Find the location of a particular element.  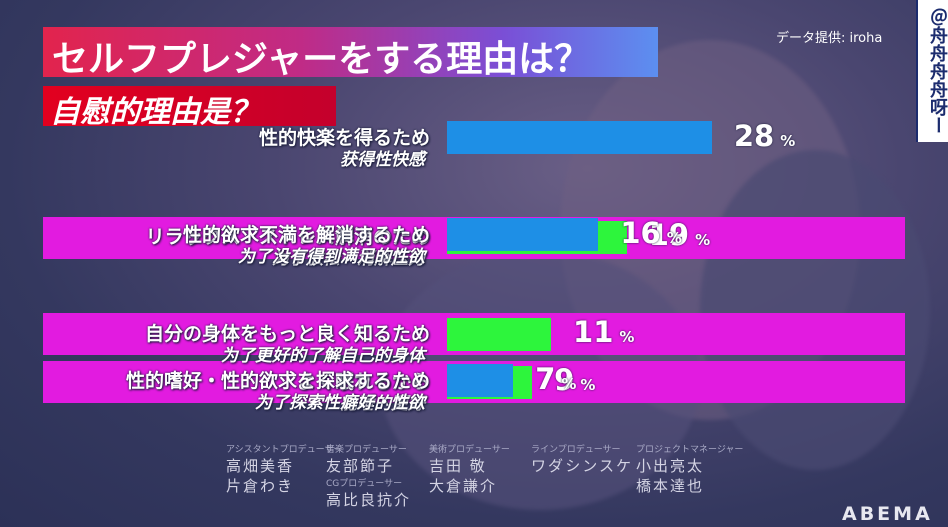

credit-name: 橋本達也 is located at coordinates (670, 486).